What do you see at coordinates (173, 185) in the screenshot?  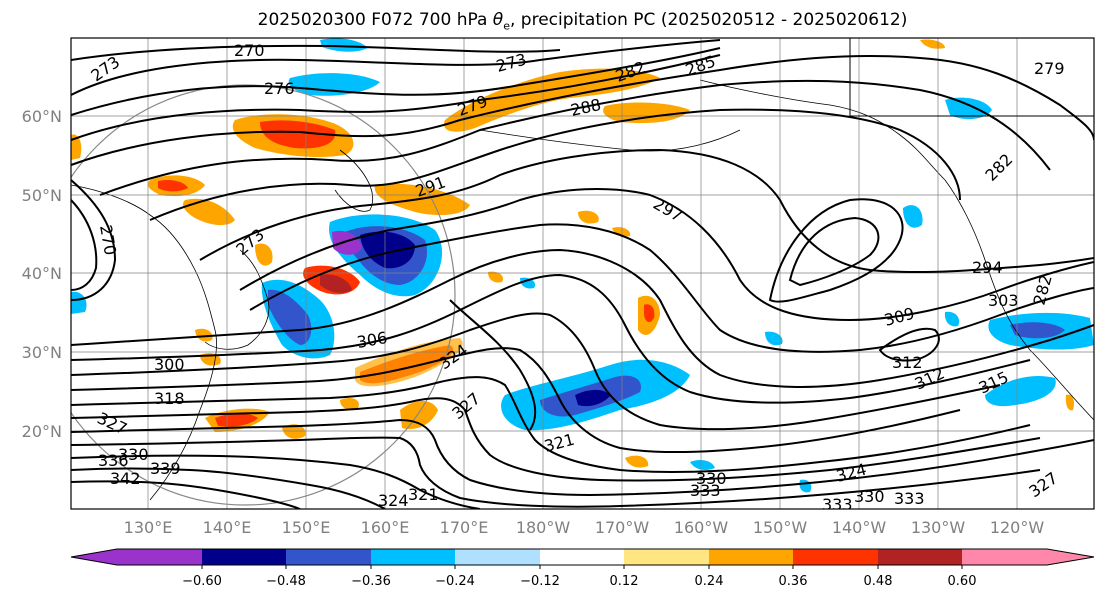 I see `precip-blob-positive-okhotsk-inner` at bounding box center [173, 185].